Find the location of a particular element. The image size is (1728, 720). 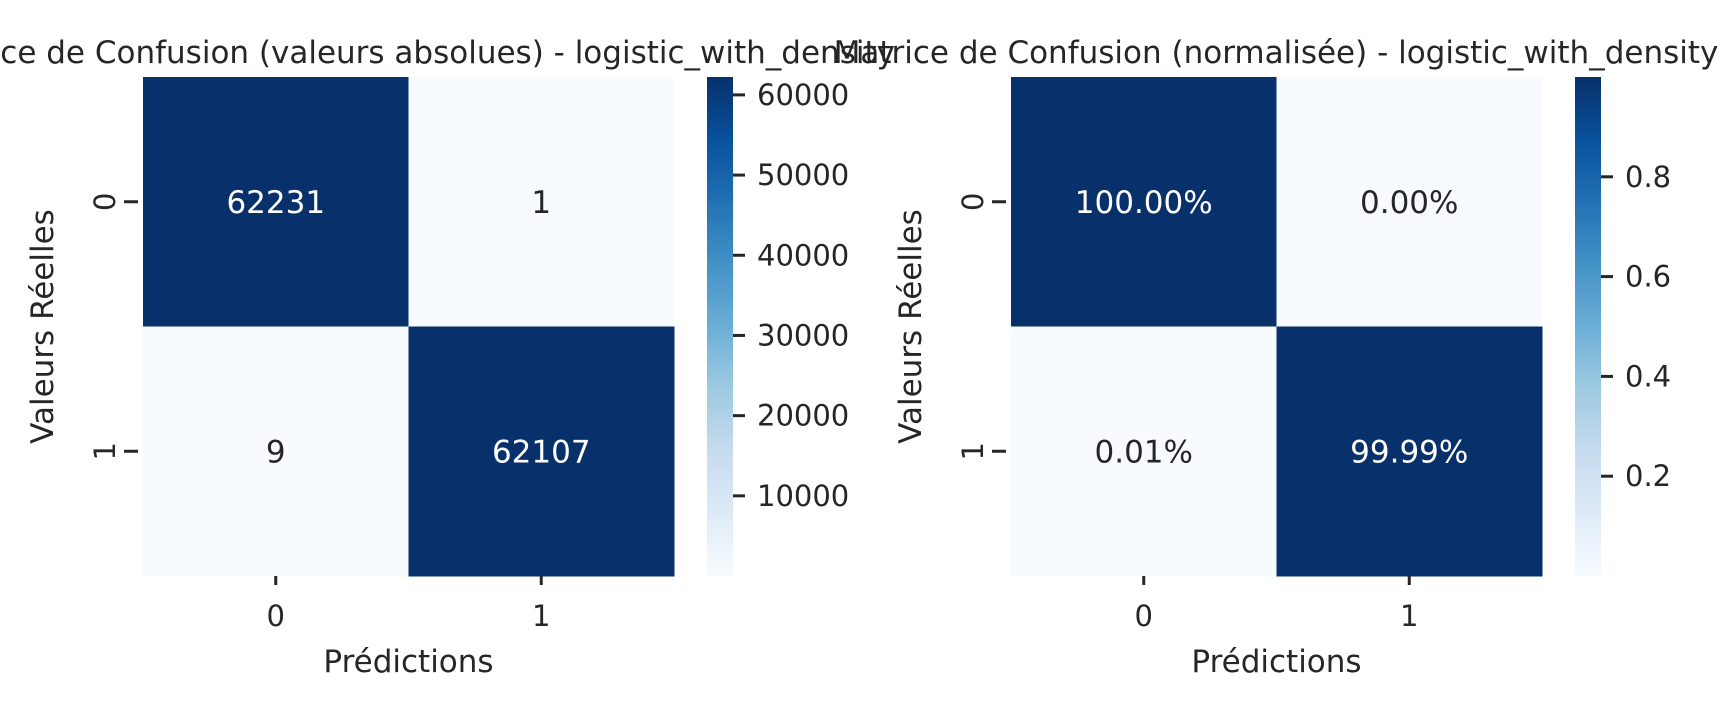

colorbar-tick-label: 0.2 is located at coordinates (1648, 476).